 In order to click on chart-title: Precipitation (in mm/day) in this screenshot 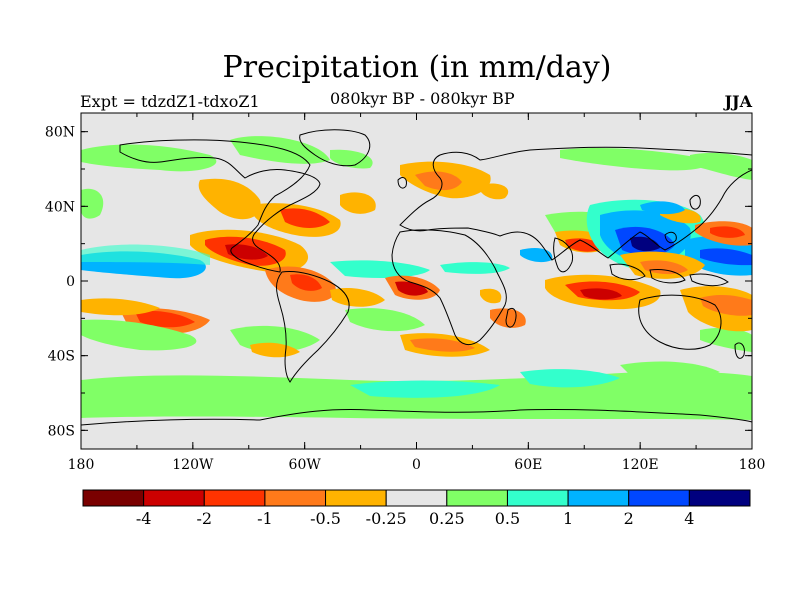, I will do `click(417, 67)`.